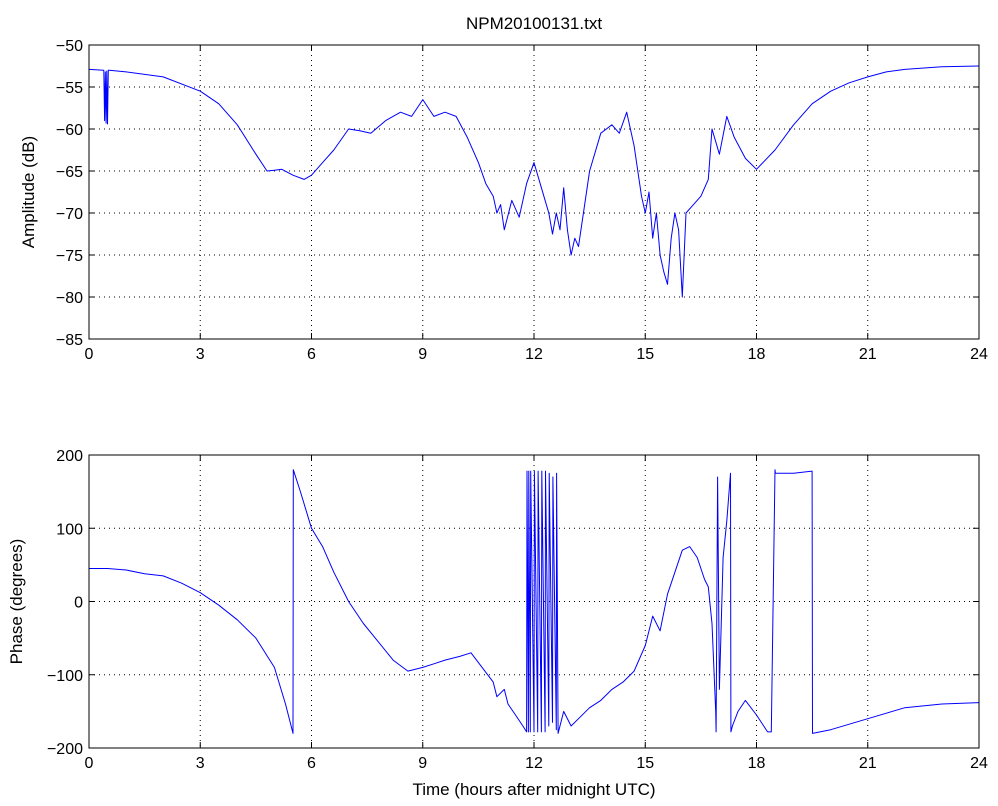 This screenshot has width=998, height=806. Describe the element at coordinates (69, 214) in the screenshot. I see `amplitude-y-tick-label: −70` at that location.